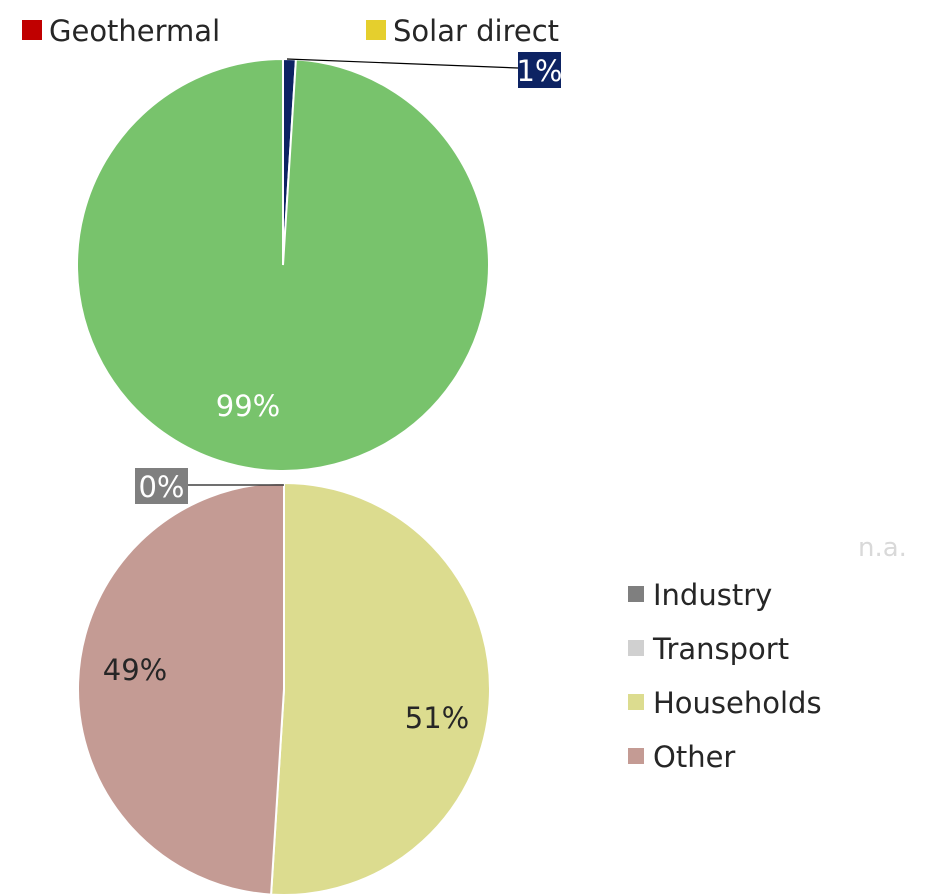  I want to click on data-label-99pct: 99%, so click(248, 406).